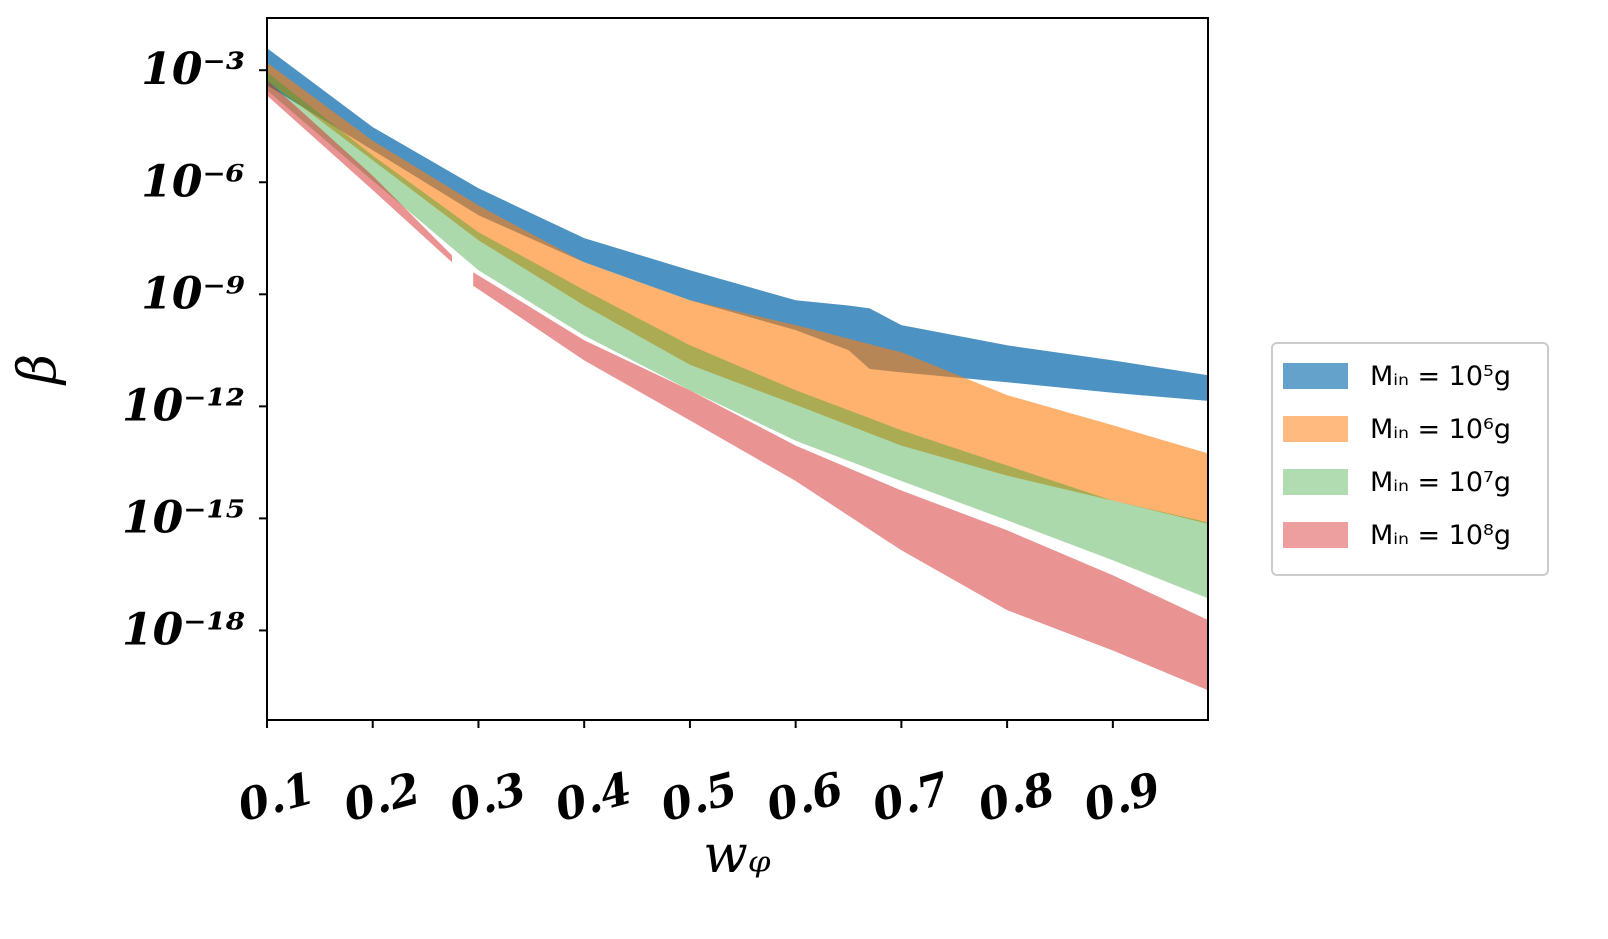 This screenshot has height=939, width=1608. Describe the element at coordinates (1440, 429) in the screenshot. I see `legend-label: Mᵢₙ = 10⁶g` at that location.